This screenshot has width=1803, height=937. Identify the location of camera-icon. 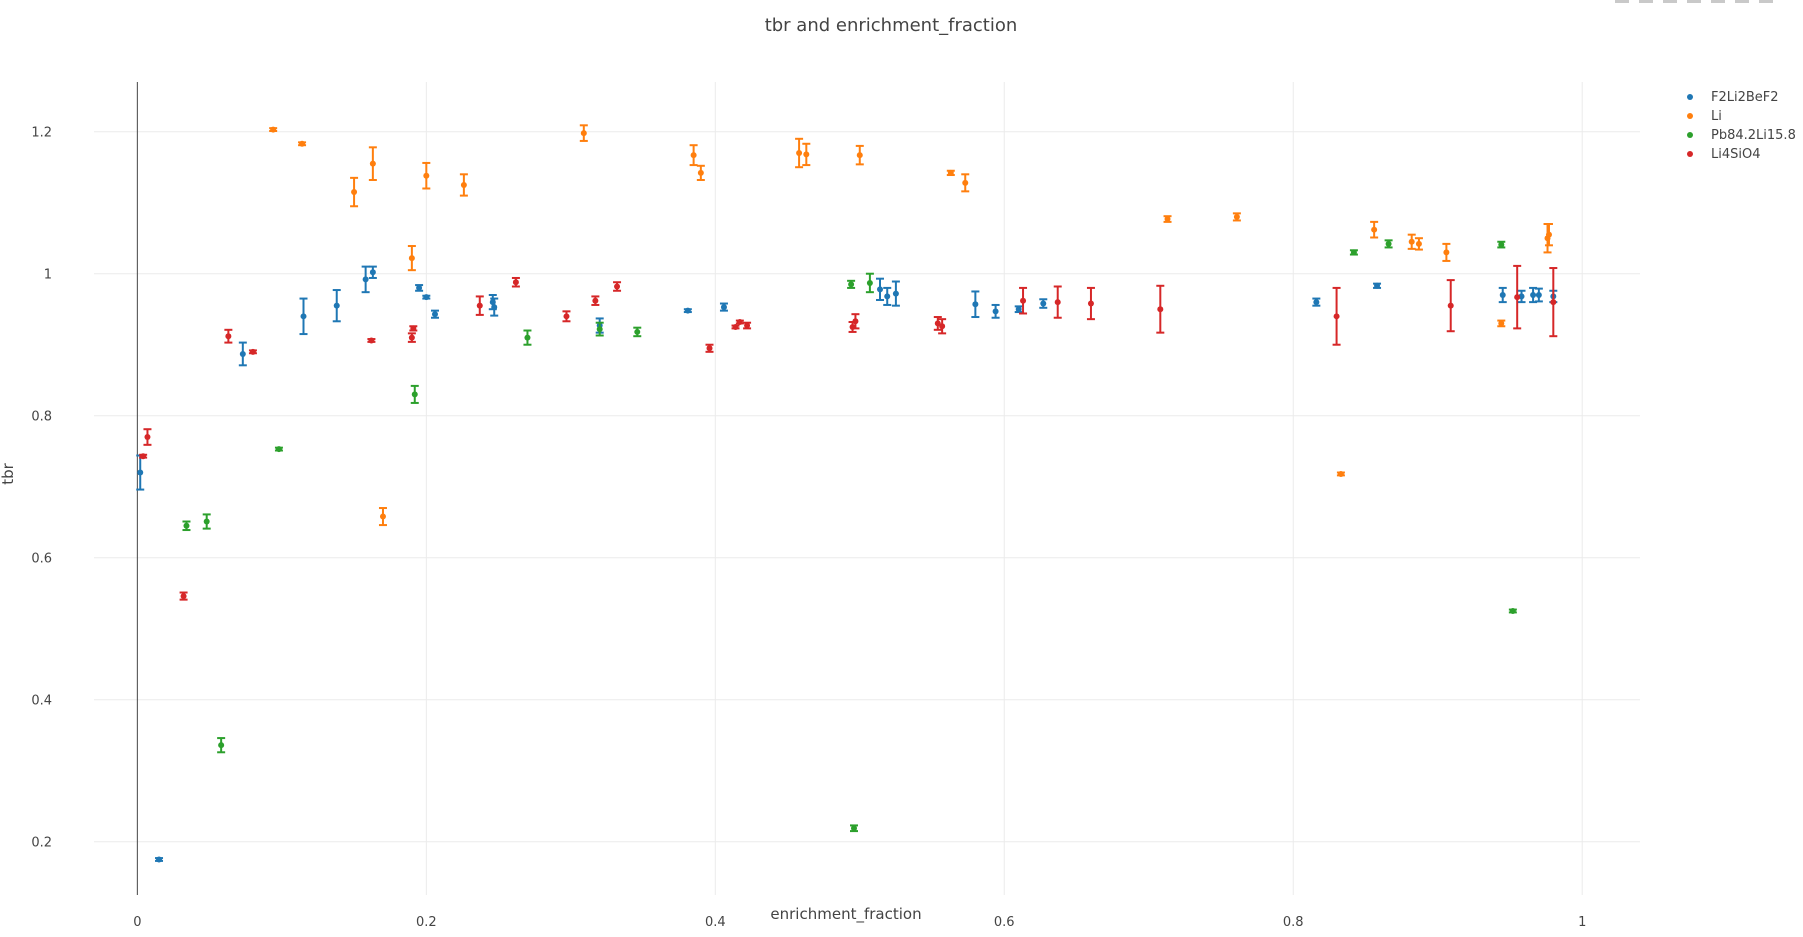
(1622, 1).